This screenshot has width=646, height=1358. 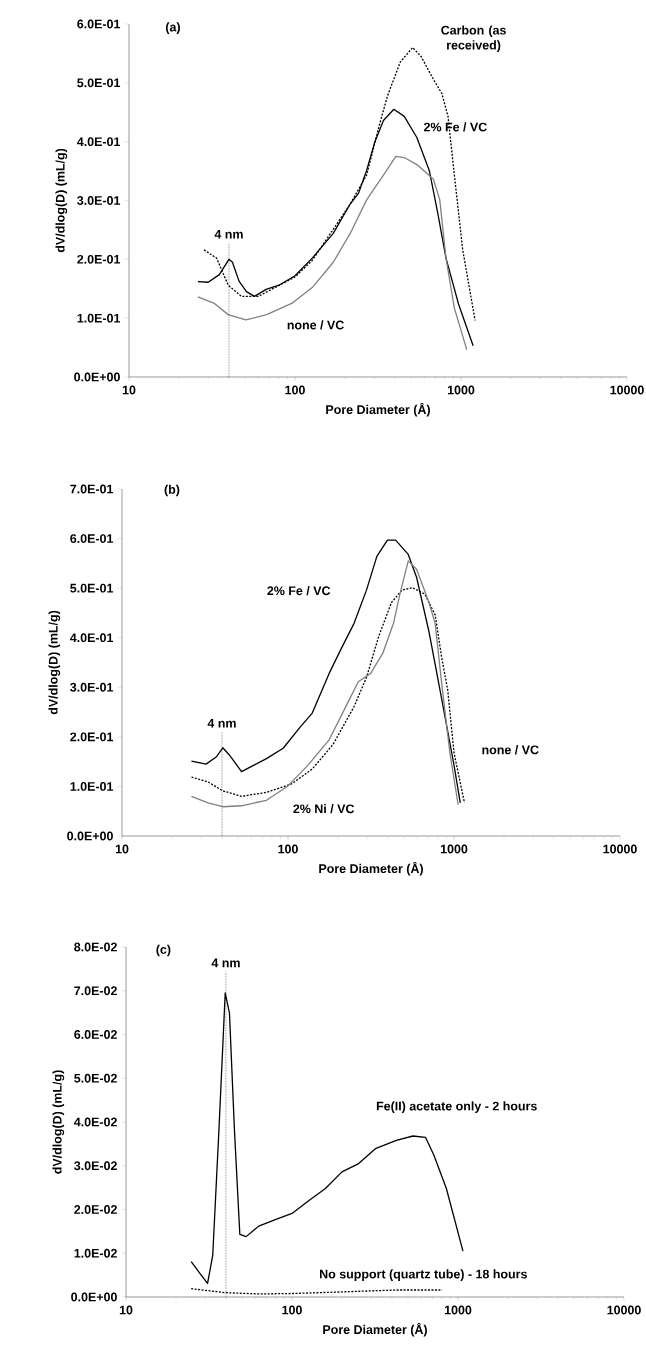 What do you see at coordinates (163, 950) in the screenshot?
I see `chart-title: (c)` at bounding box center [163, 950].